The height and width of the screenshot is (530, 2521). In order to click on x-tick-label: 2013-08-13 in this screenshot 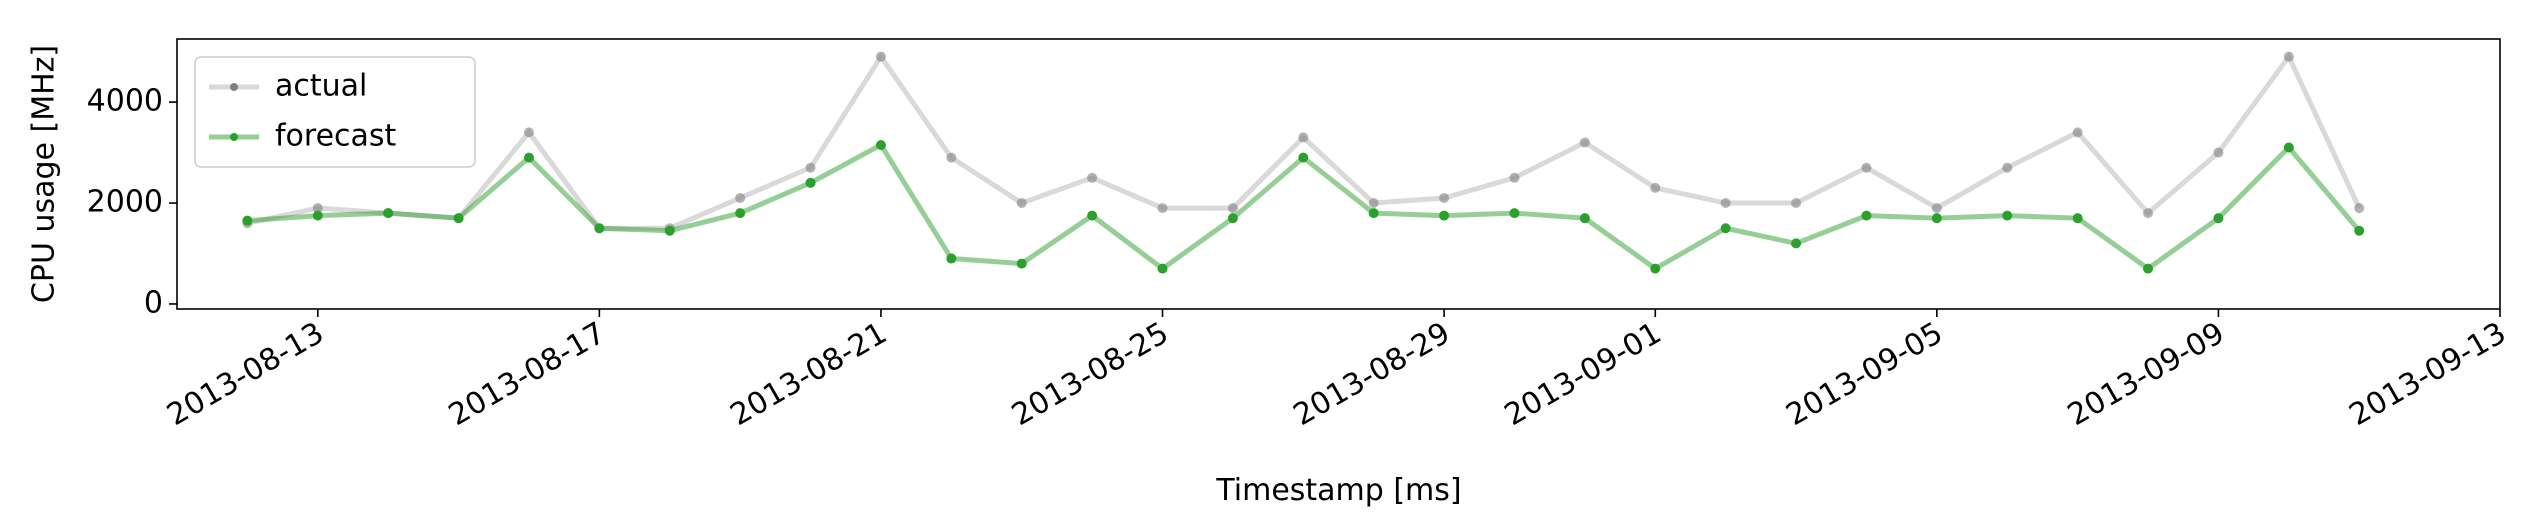, I will do `click(245, 374)`.